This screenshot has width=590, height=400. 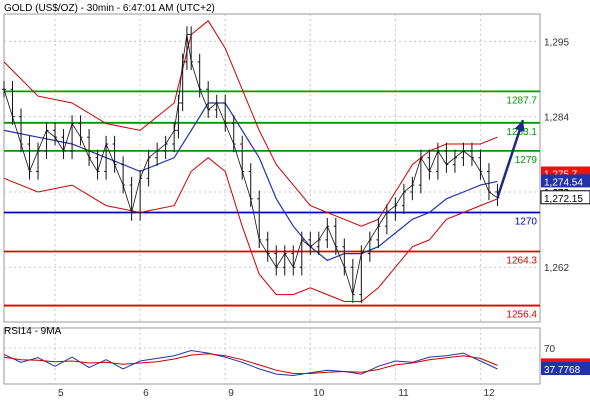 What do you see at coordinates (61, 393) in the screenshot?
I see `x-tick-label: 5` at bounding box center [61, 393].